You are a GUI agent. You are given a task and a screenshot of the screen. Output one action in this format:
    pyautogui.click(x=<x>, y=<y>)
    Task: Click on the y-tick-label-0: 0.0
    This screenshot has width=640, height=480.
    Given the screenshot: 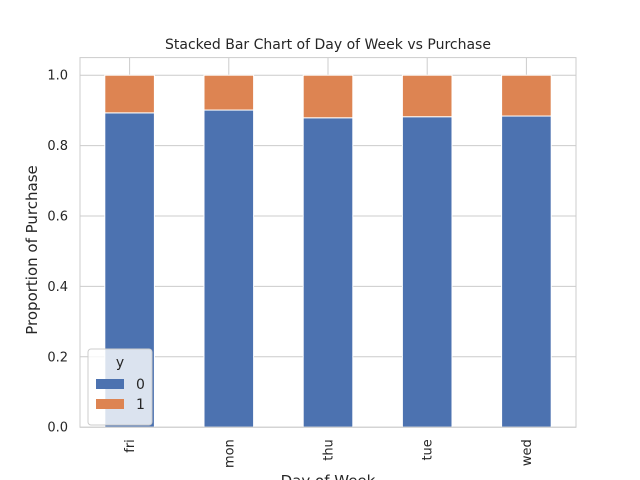 What is the action you would take?
    pyautogui.click(x=57, y=428)
    